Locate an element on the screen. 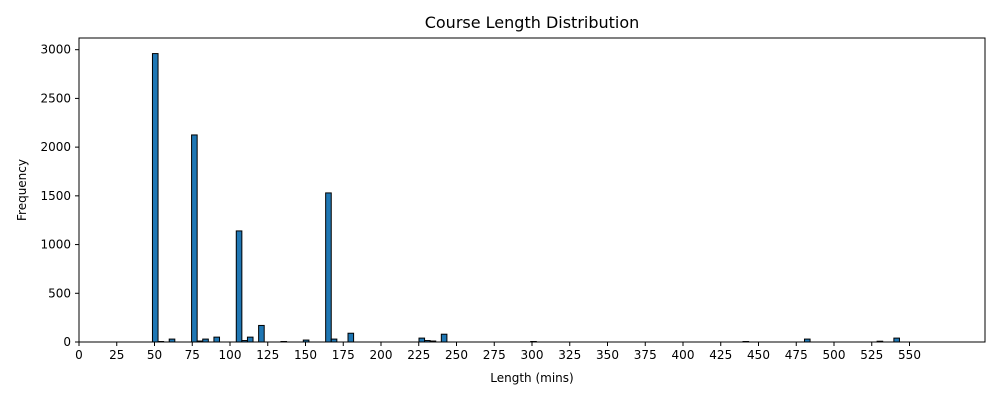 This screenshot has width=1000, height=404. x-tick-label: 125 is located at coordinates (267, 355).